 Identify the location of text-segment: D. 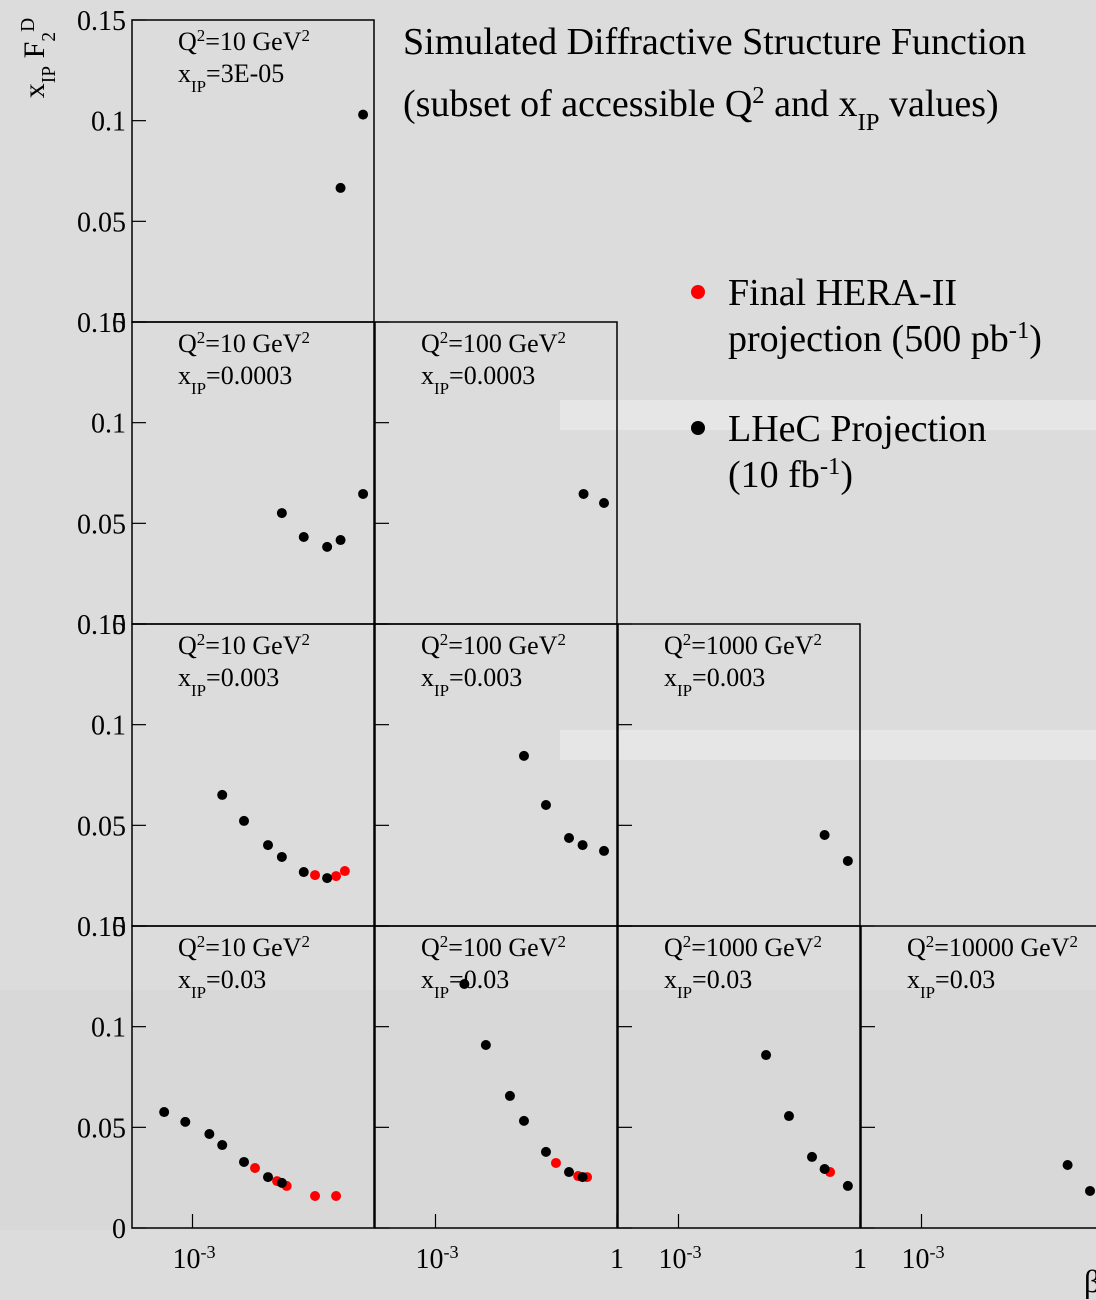
(28, 25).